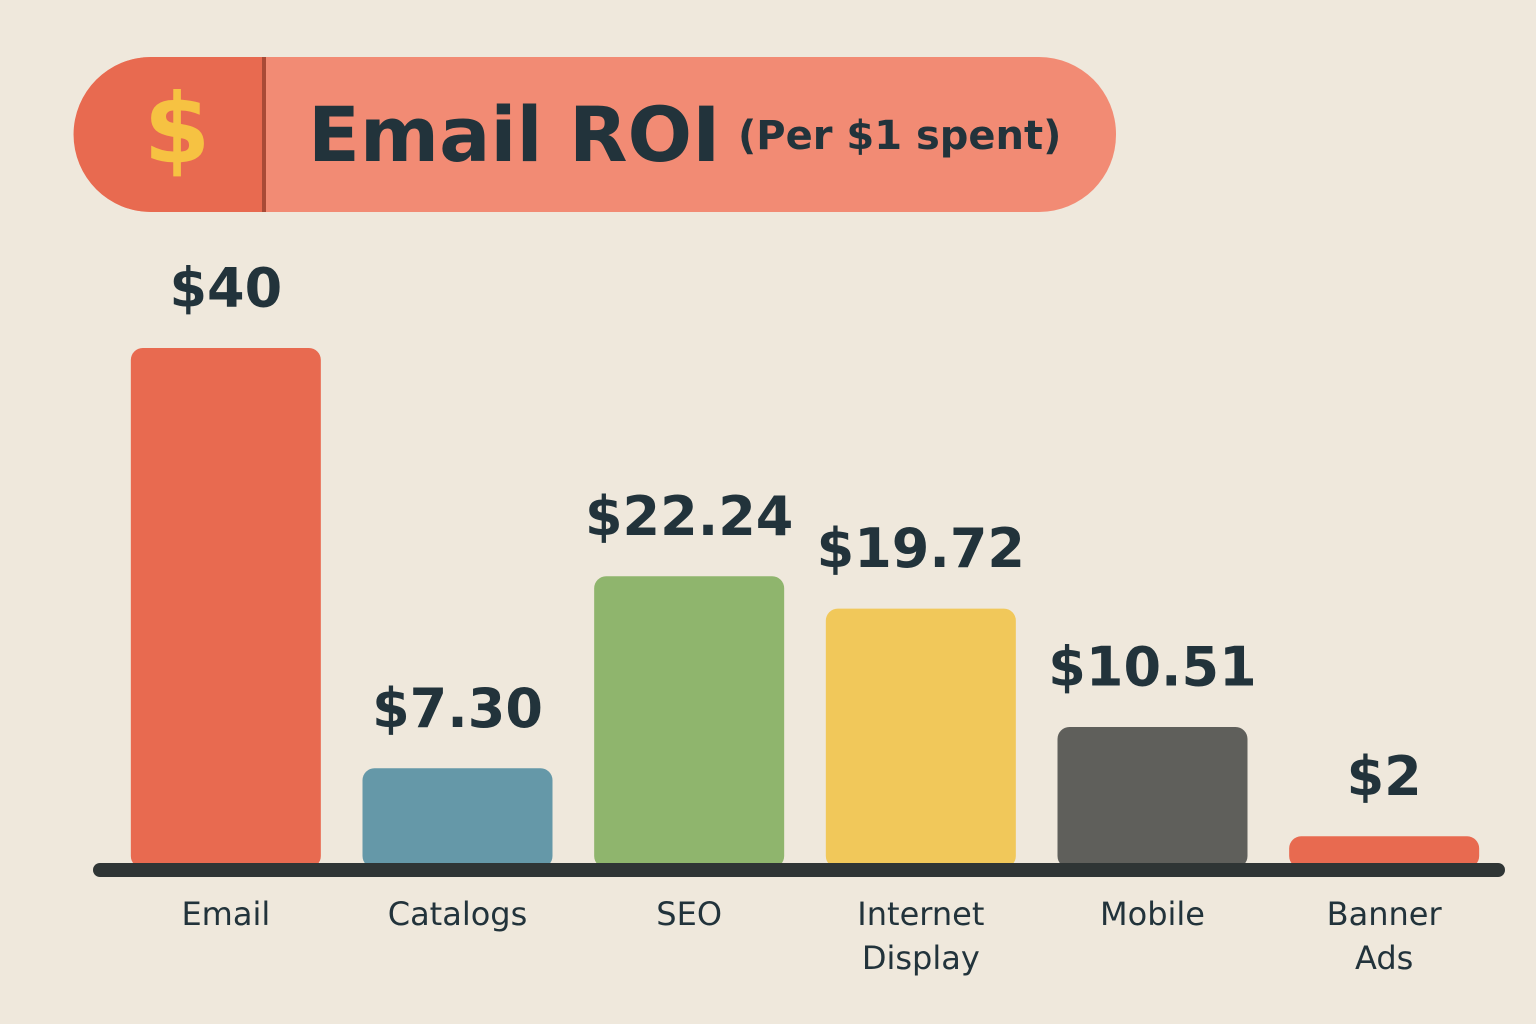 Image resolution: width=1536 pixels, height=1024 pixels. What do you see at coordinates (1384, 936) in the screenshot?
I see `x-tick-label: Banner Ads` at bounding box center [1384, 936].